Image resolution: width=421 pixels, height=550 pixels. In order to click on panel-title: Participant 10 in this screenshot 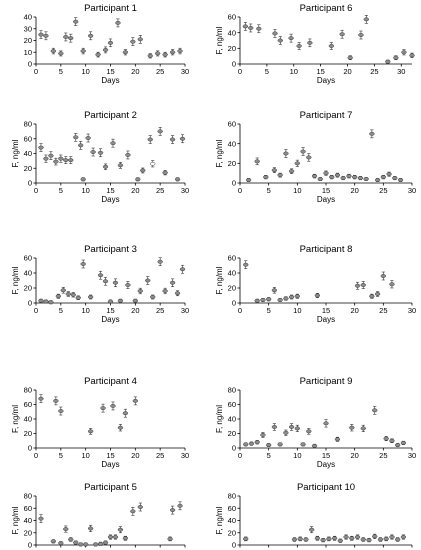, I will do `click(326, 487)`.